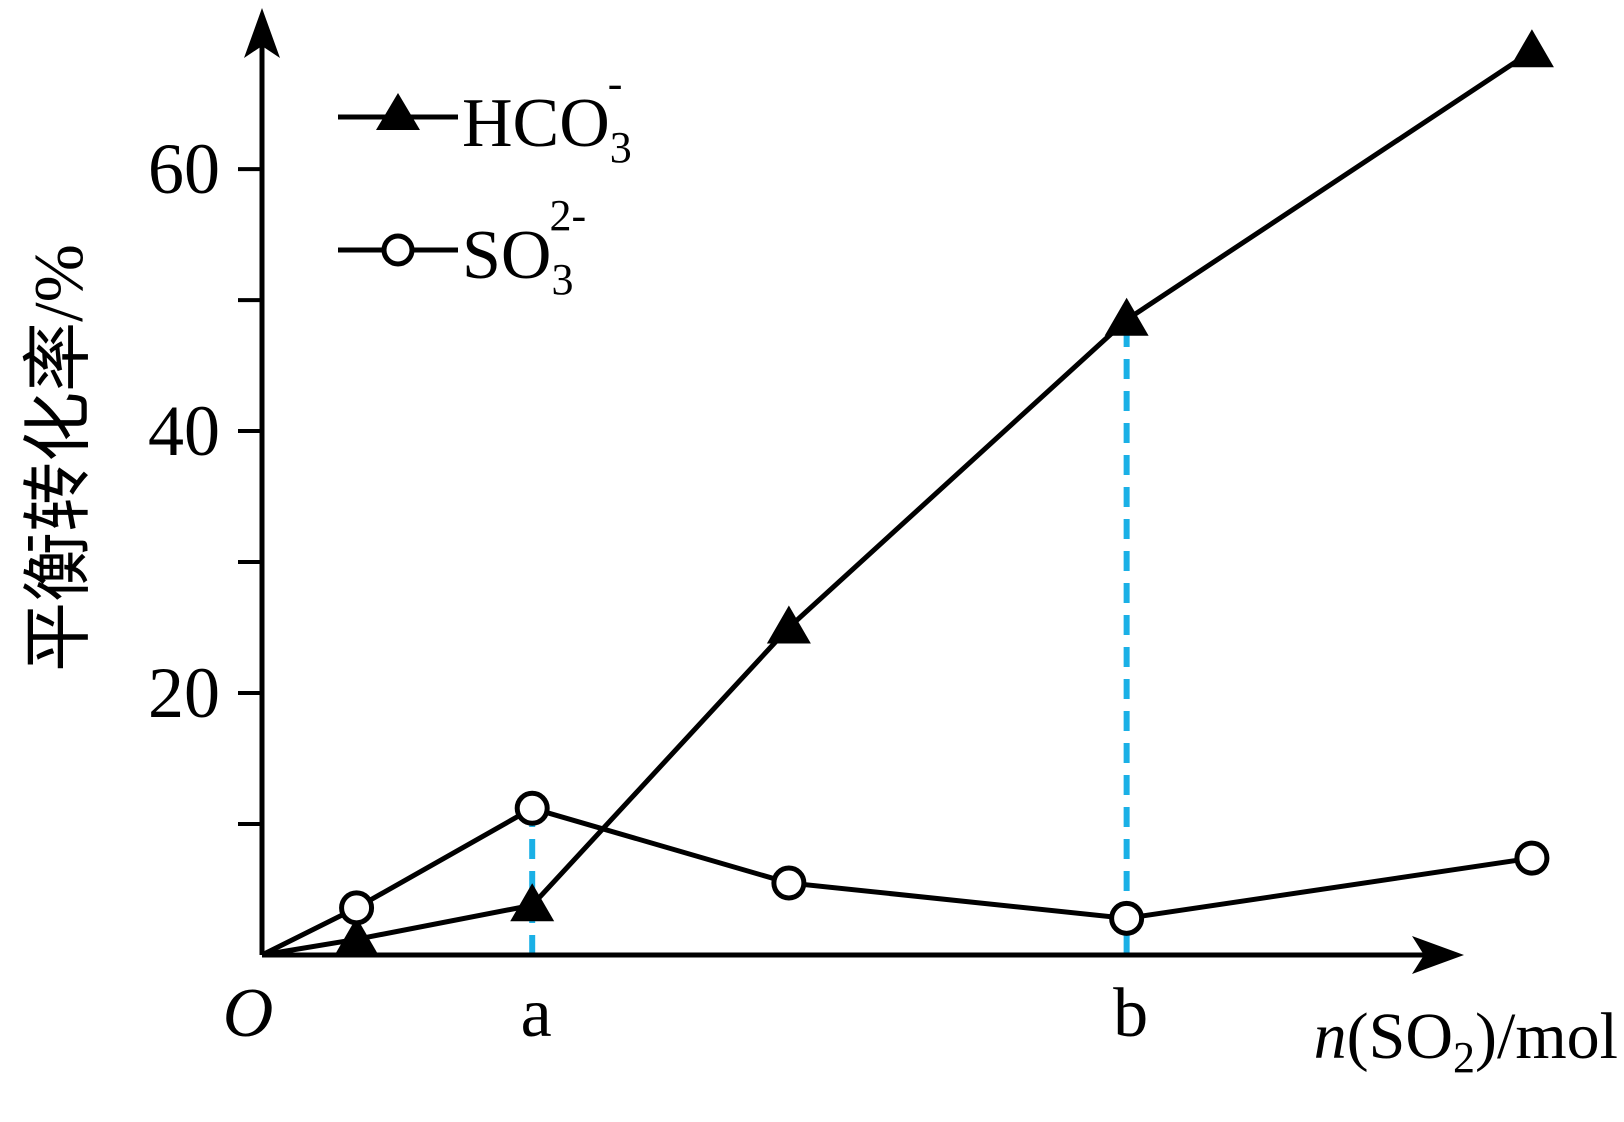 The image size is (1624, 1122). Describe the element at coordinates (1130, 1013) in the screenshot. I see `x-tick-label-1: b` at that location.